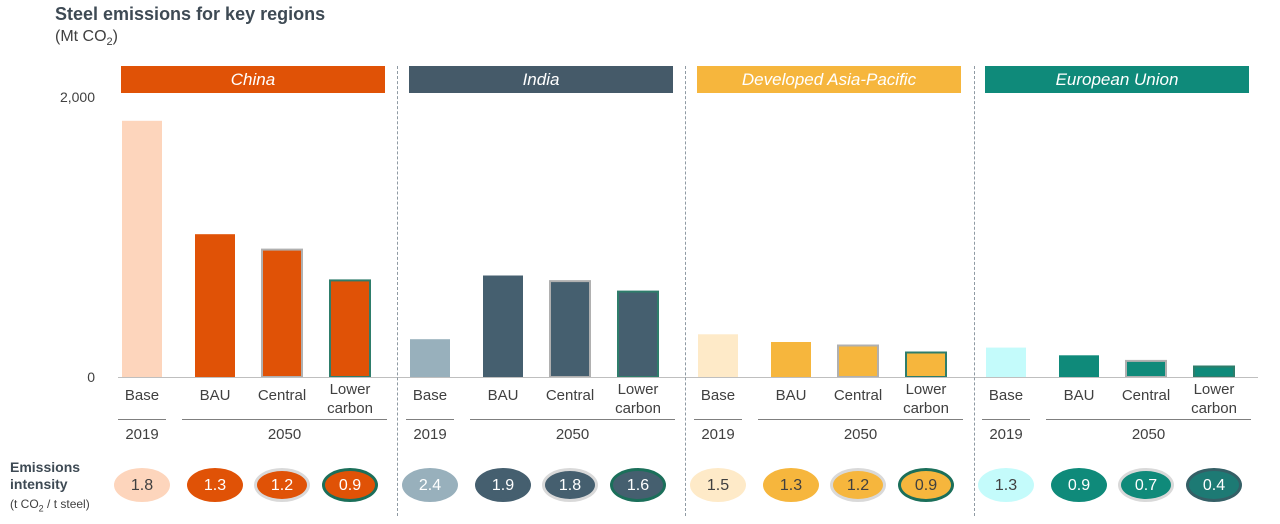  Describe the element at coordinates (503, 395) in the screenshot. I see `category-label-india-2: BAU` at that location.